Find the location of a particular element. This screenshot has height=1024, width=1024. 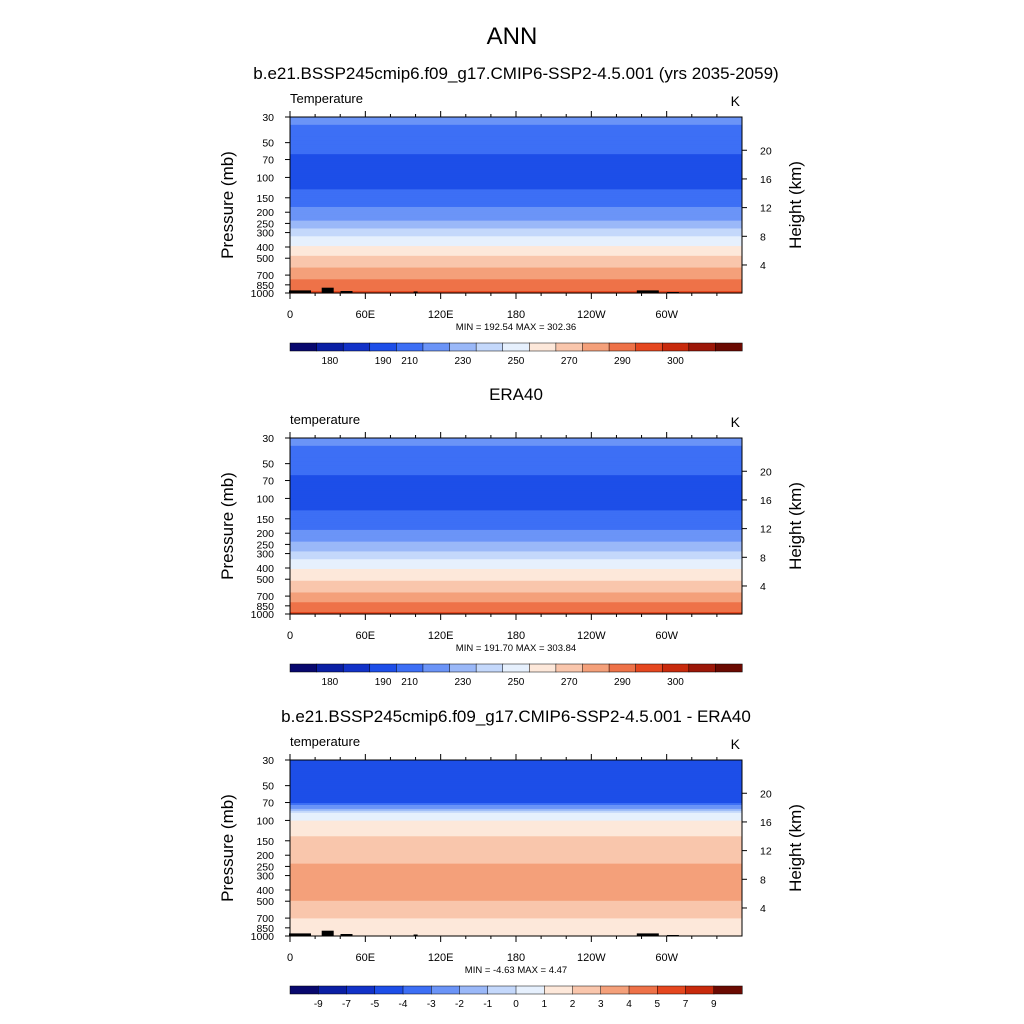

colorbar-label: -2 is located at coordinates (459, 1004).